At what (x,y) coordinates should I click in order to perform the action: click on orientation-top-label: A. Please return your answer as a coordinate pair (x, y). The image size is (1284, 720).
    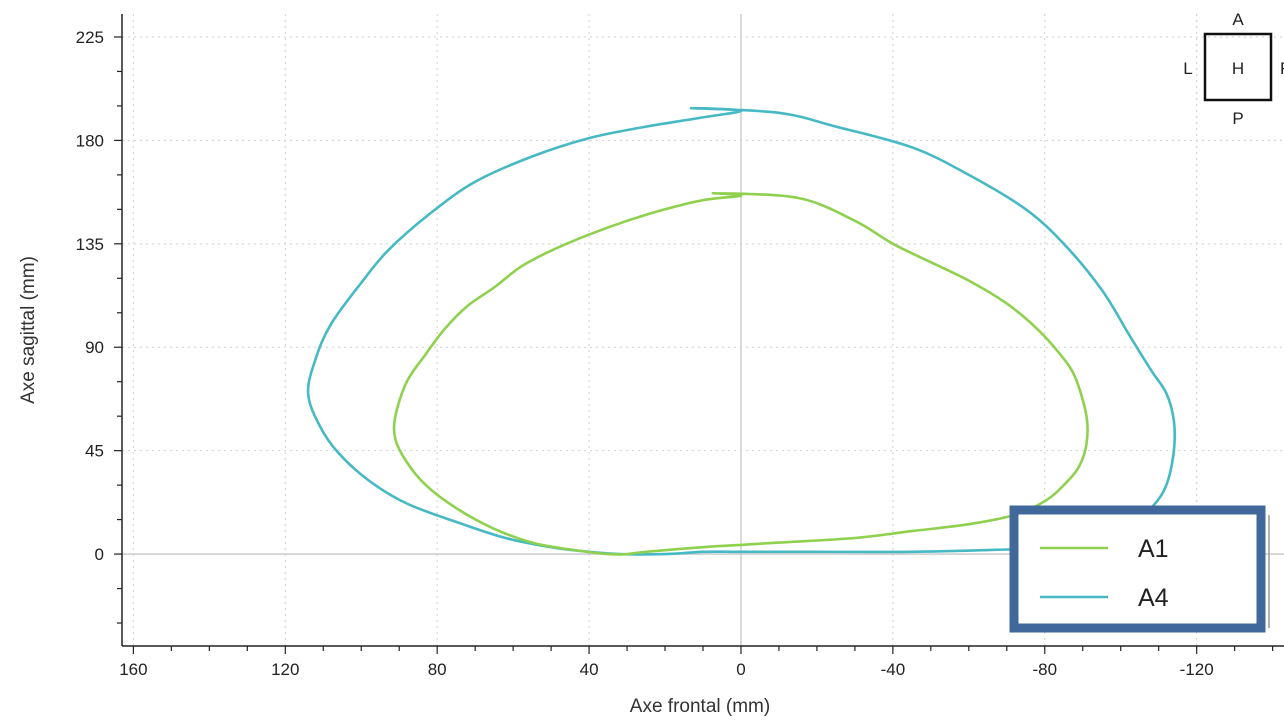
    Looking at the image, I should click on (1238, 19).